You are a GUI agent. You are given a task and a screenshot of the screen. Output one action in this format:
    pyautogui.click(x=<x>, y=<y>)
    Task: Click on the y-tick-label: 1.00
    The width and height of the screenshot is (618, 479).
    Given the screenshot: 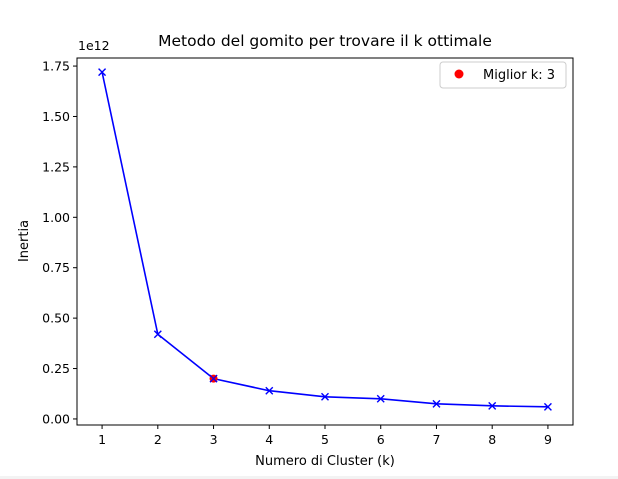 What is the action you would take?
    pyautogui.click(x=56, y=217)
    